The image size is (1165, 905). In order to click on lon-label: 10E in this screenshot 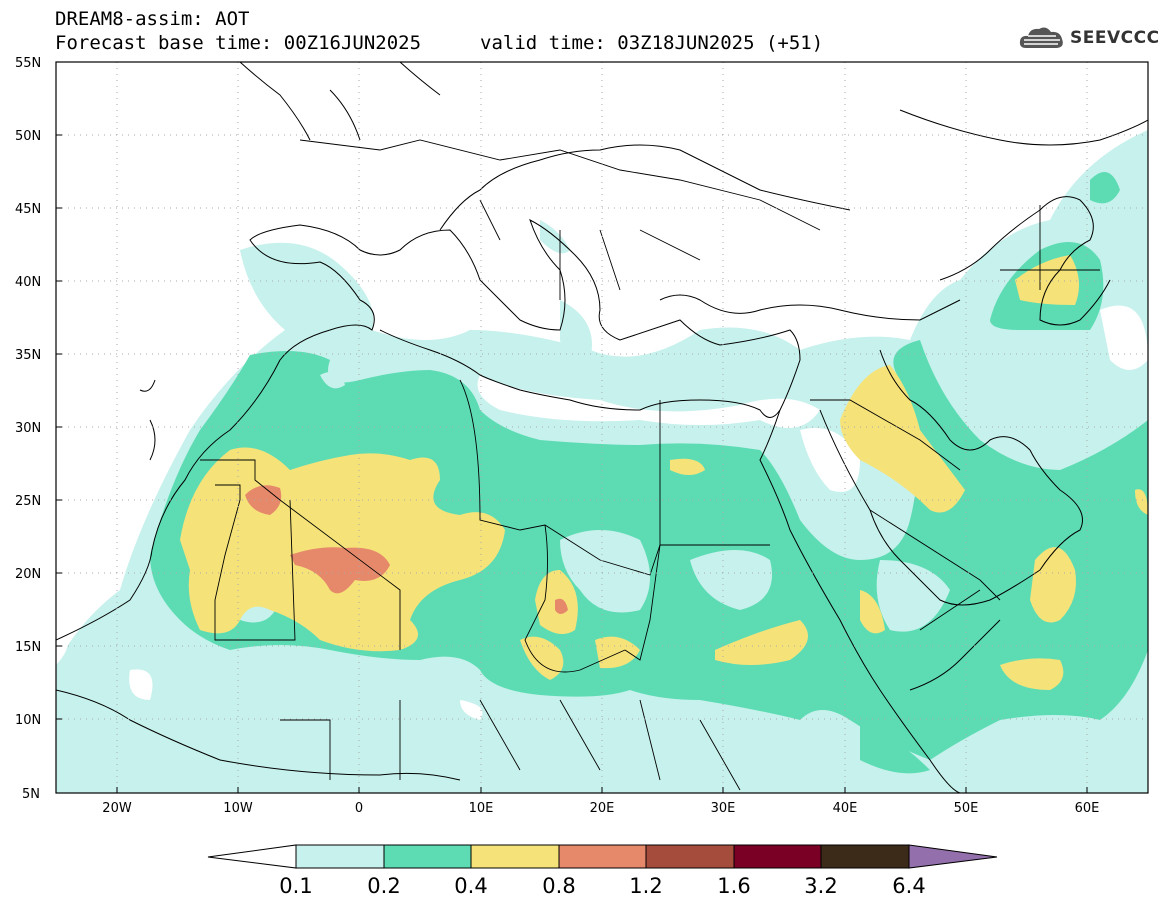, I will do `click(481, 808)`.